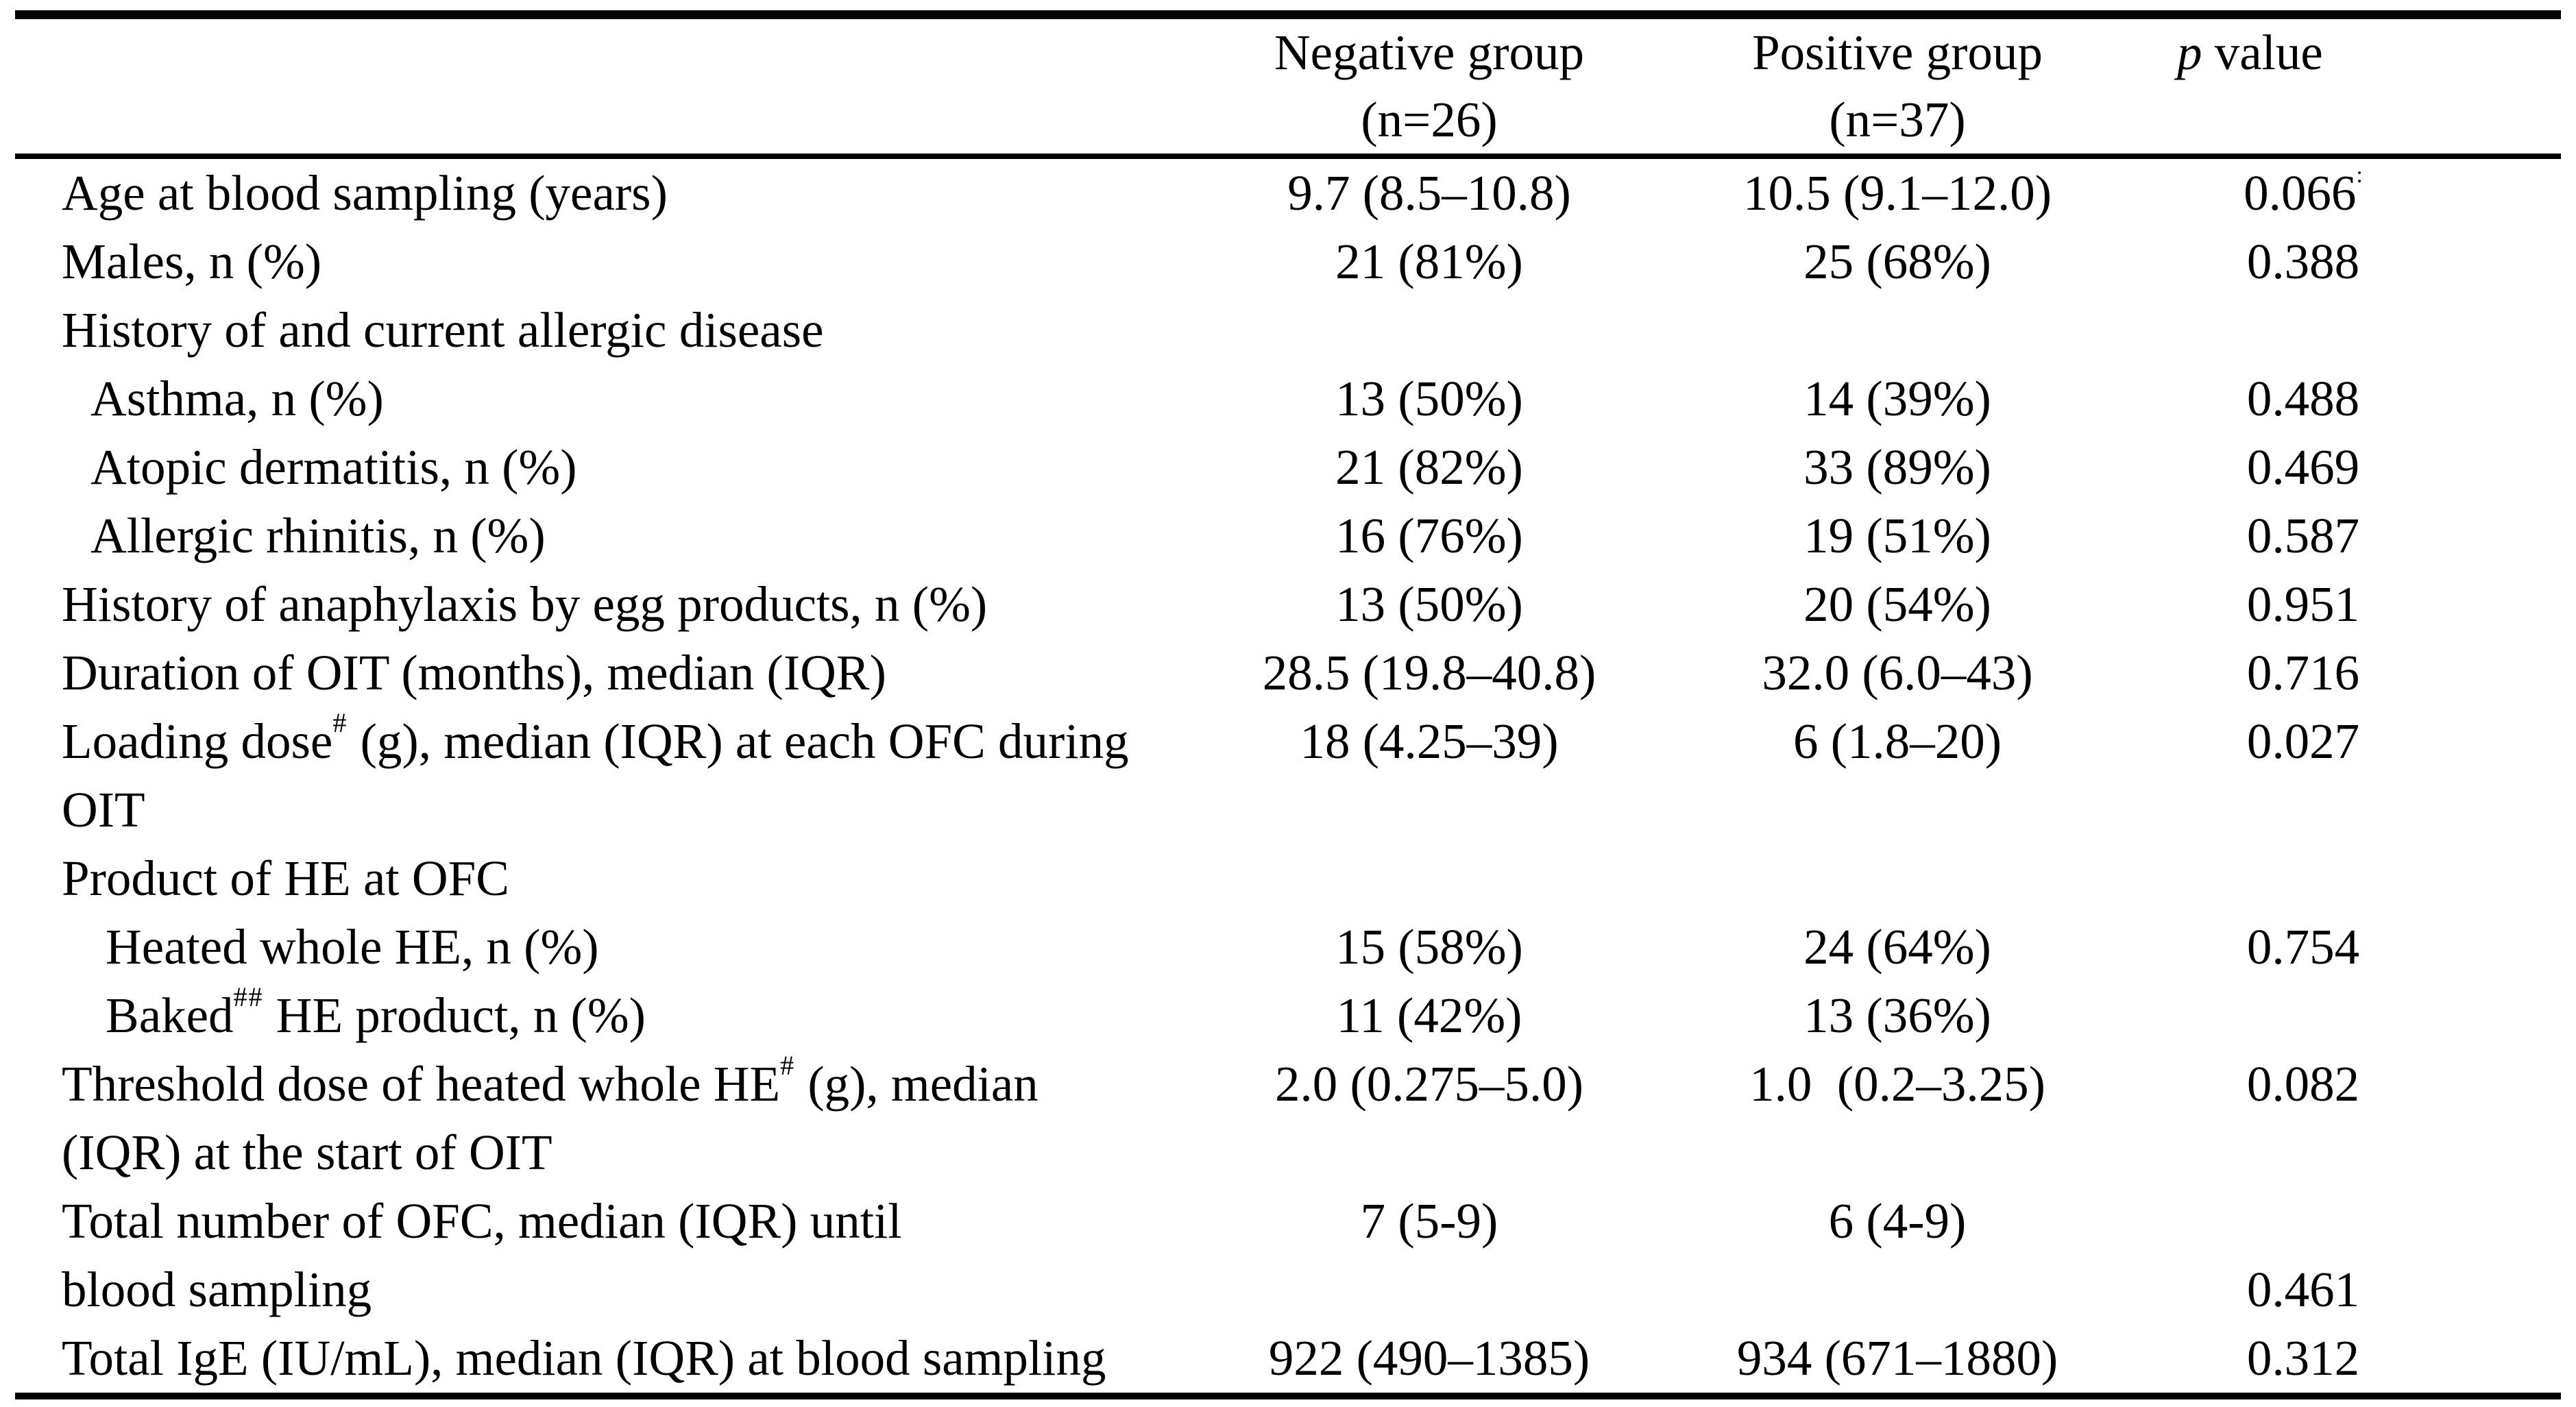 The height and width of the screenshot is (1407, 2576). Describe the element at coordinates (2262, 52) in the screenshot. I see `p-value-word: value` at that location.